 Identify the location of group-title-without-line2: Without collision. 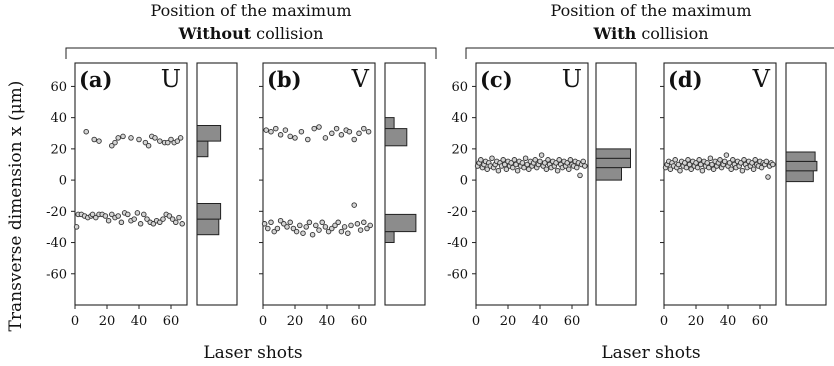
(251, 33).